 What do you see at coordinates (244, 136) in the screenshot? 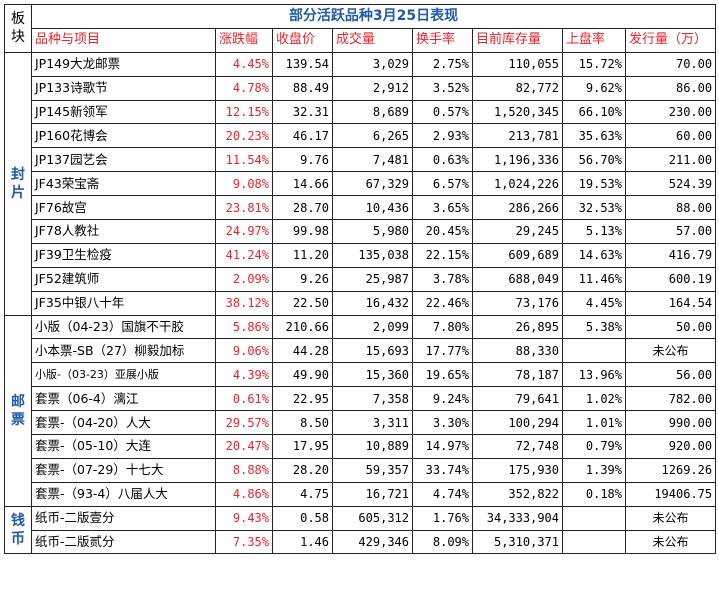
I see `cell-change: 20.23%` at bounding box center [244, 136].